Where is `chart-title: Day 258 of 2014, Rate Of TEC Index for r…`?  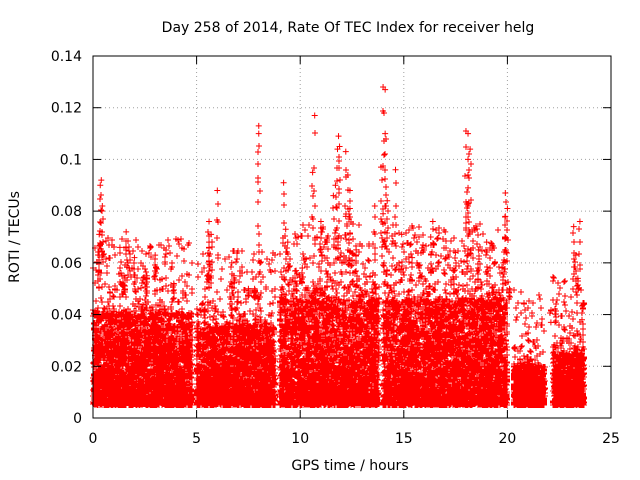
chart-title: Day 258 of 2014, Rate Of TEC Index for r… is located at coordinates (348, 28).